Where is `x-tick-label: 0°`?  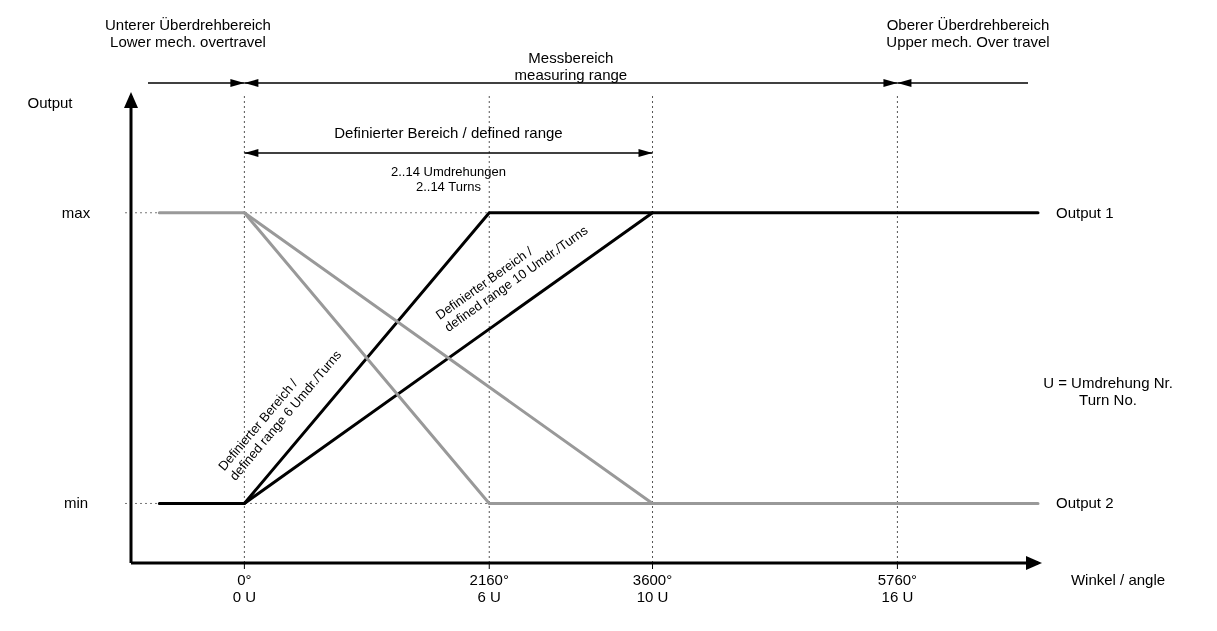
x-tick-label: 0° is located at coordinates (244, 579).